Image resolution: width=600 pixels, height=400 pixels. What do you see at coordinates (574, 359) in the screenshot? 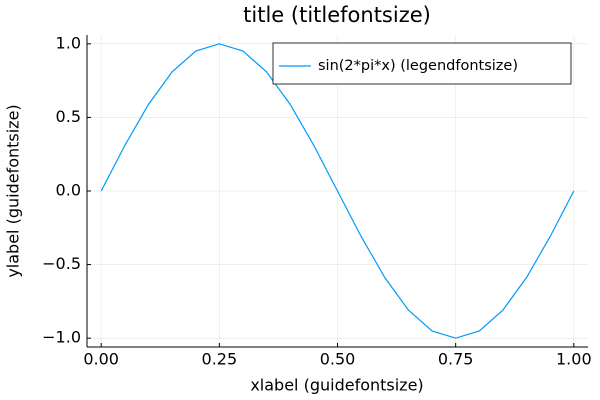
I see `x-tick-label: 1.00` at bounding box center [574, 359].